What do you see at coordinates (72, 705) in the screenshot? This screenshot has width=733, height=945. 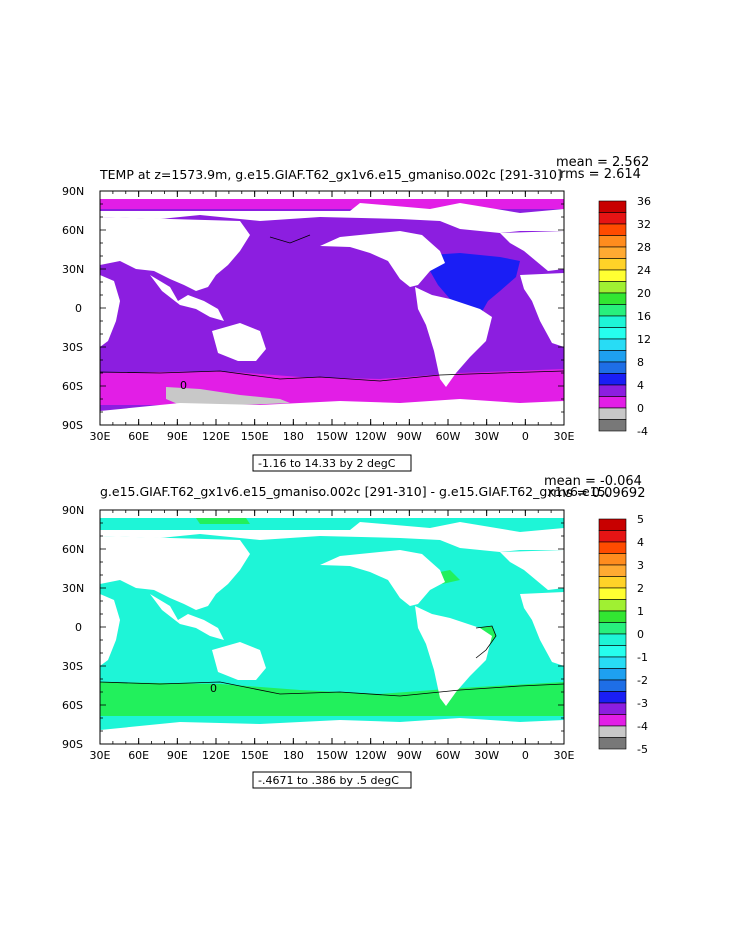 I see `lat-label: 60S` at bounding box center [72, 705].